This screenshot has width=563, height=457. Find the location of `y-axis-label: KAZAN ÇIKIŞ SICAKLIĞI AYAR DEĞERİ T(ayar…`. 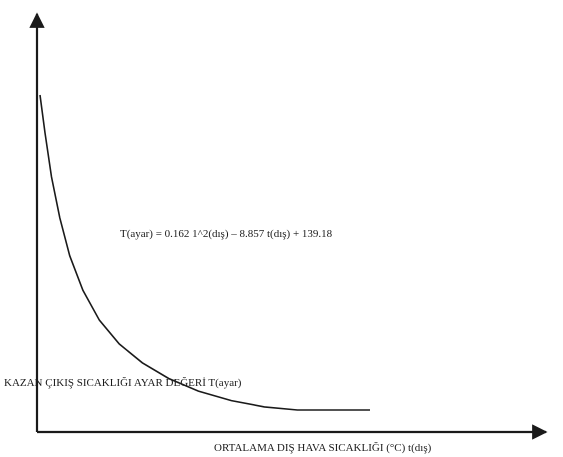

y-axis-label: KAZAN ÇIKIŞ SICAKLIĞI AYAR DEĞERİ T(ayar… is located at coordinates (123, 383).